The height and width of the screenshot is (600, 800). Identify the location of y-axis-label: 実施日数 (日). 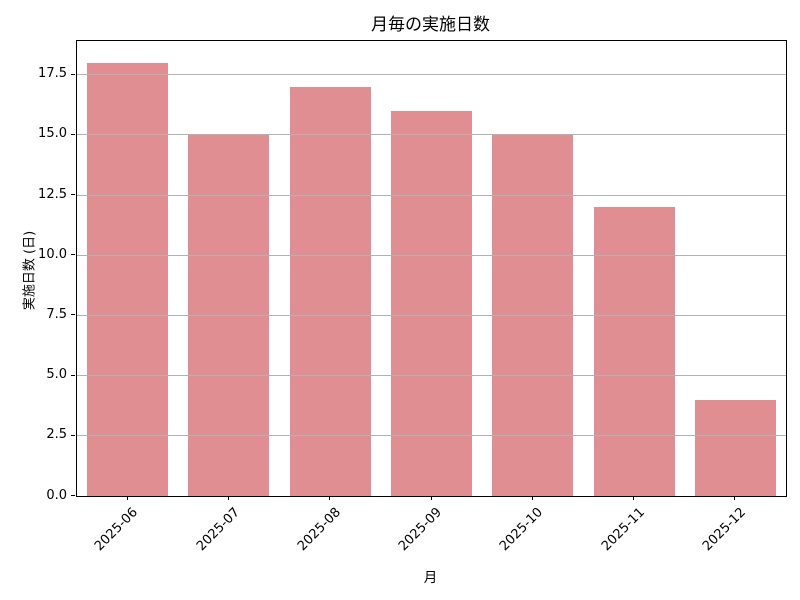
(30, 270).